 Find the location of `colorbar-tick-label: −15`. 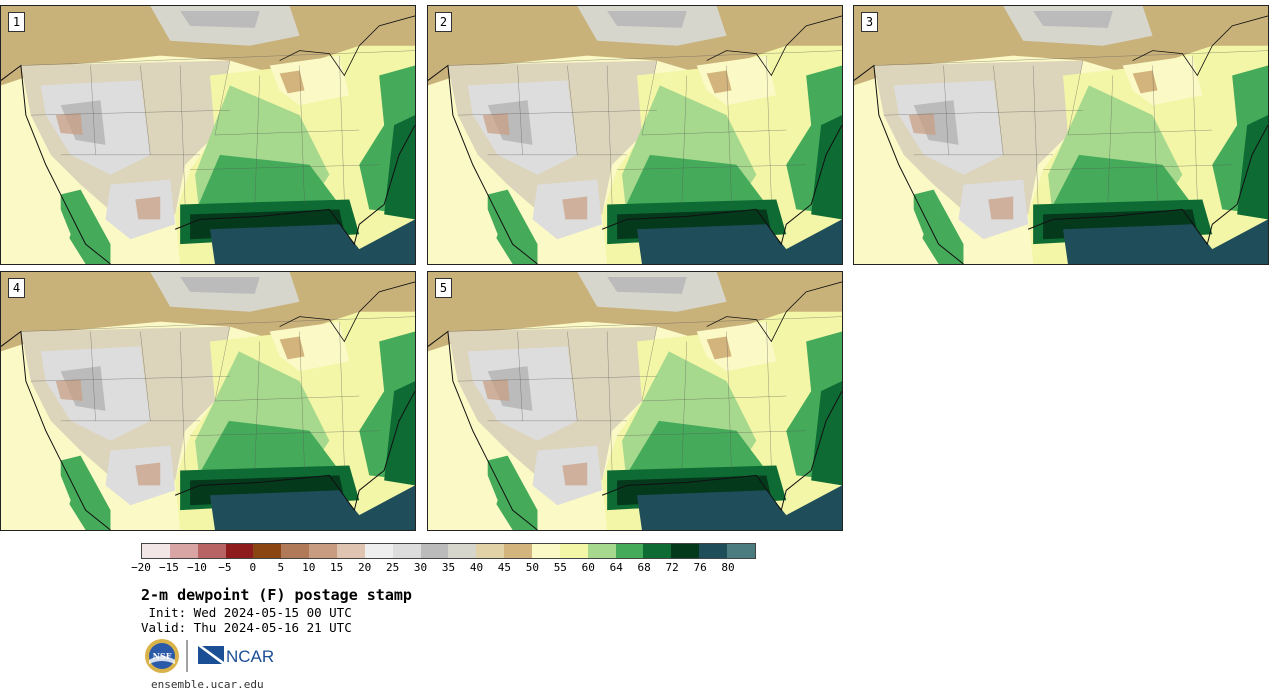

colorbar-tick-label: −15 is located at coordinates (169, 567).